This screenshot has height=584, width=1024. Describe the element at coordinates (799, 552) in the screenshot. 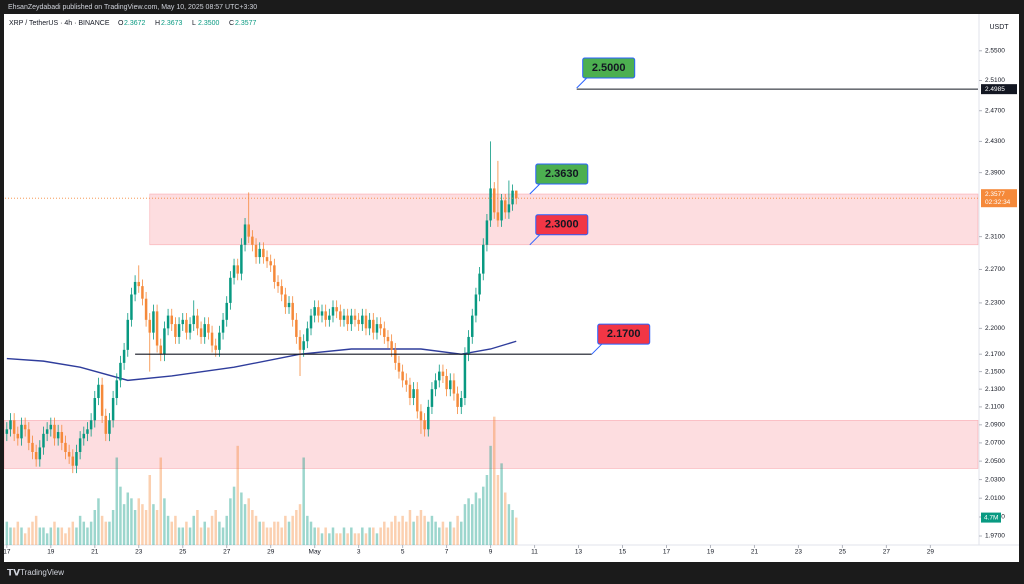

I see `x-tick-label: 23` at that location.